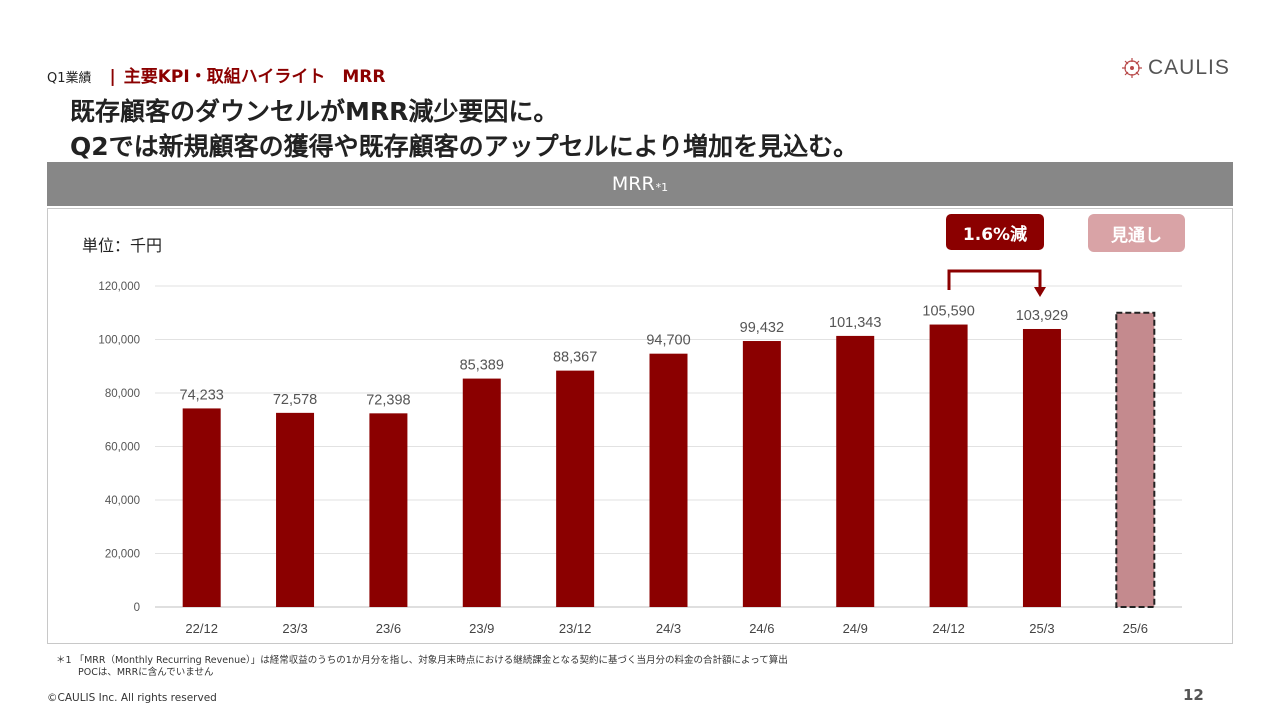 The width and height of the screenshot is (1280, 720). I want to click on logo-text: CAULIS, so click(1189, 67).